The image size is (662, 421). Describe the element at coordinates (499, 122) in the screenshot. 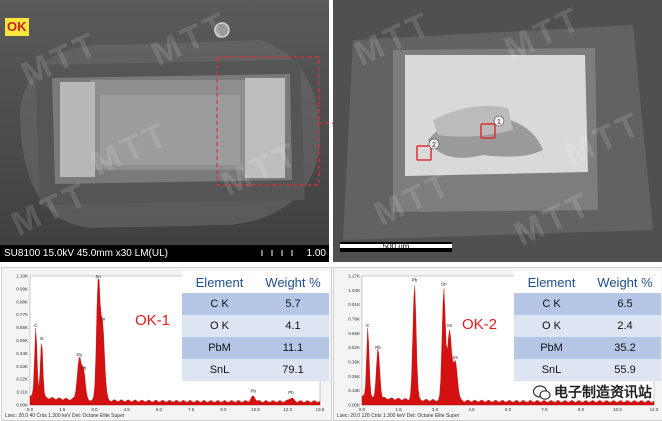

I see `marker-1-label: 1` at that location.